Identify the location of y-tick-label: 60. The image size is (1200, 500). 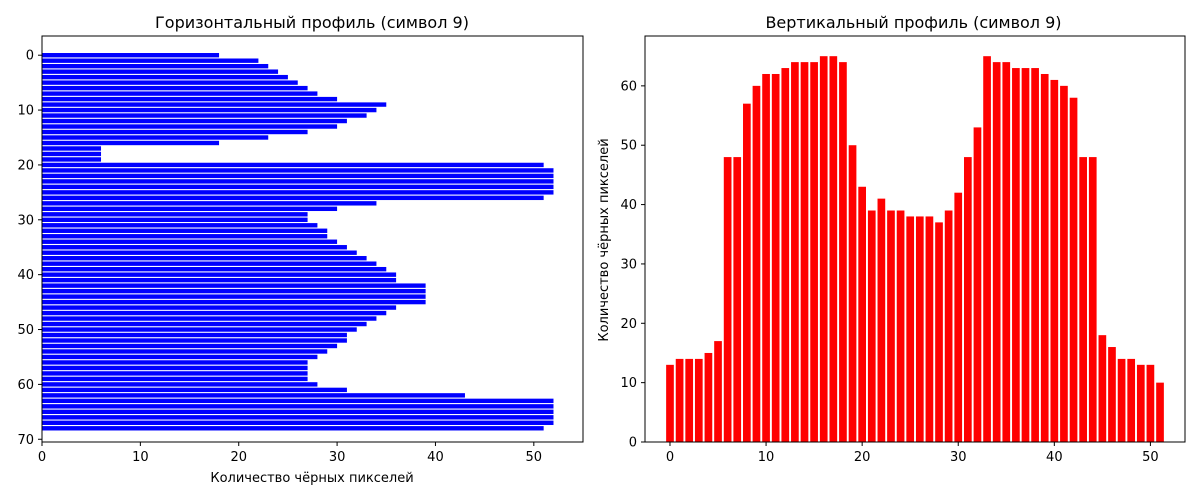
(628, 86).